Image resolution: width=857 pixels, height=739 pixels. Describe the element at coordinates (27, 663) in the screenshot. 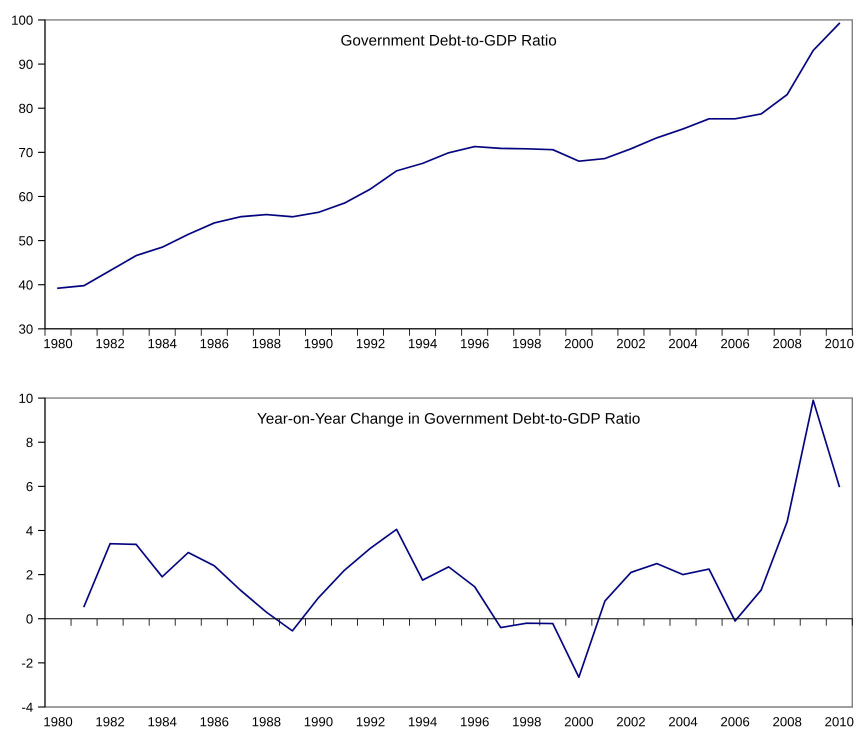

I see `y-tick-label: -2` at that location.